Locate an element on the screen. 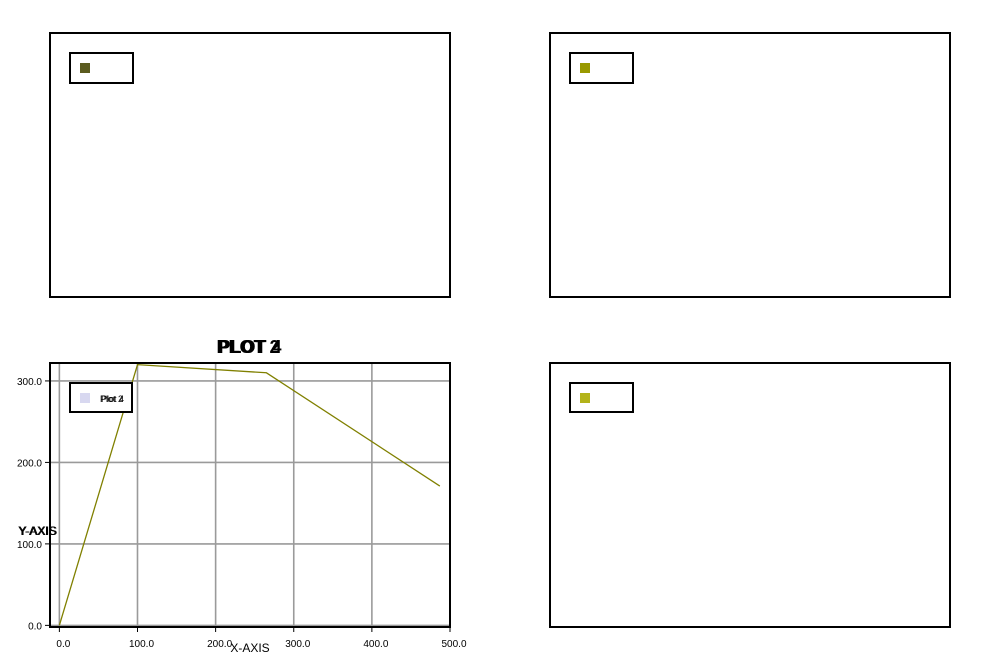 The height and width of the screenshot is (660, 1000). x-tick-label: 100.0 is located at coordinates (141, 644).